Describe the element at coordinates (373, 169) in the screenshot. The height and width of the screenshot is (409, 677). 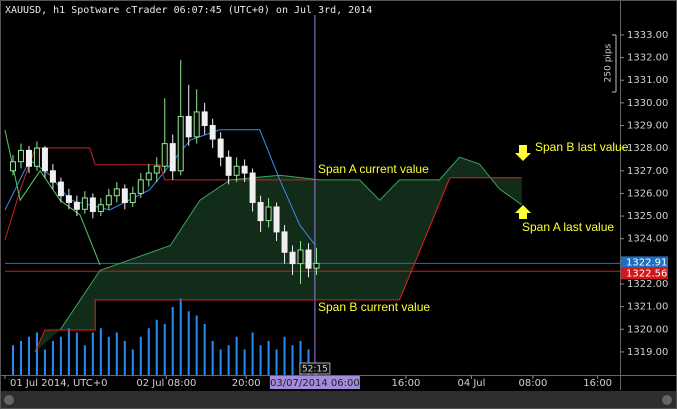
I see `annotation: Span A current value` at that location.